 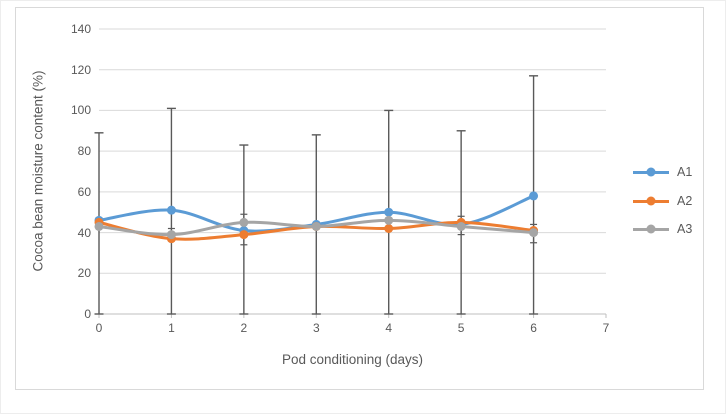 I want to click on y-tick-label: 0, so click(x=87, y=314).